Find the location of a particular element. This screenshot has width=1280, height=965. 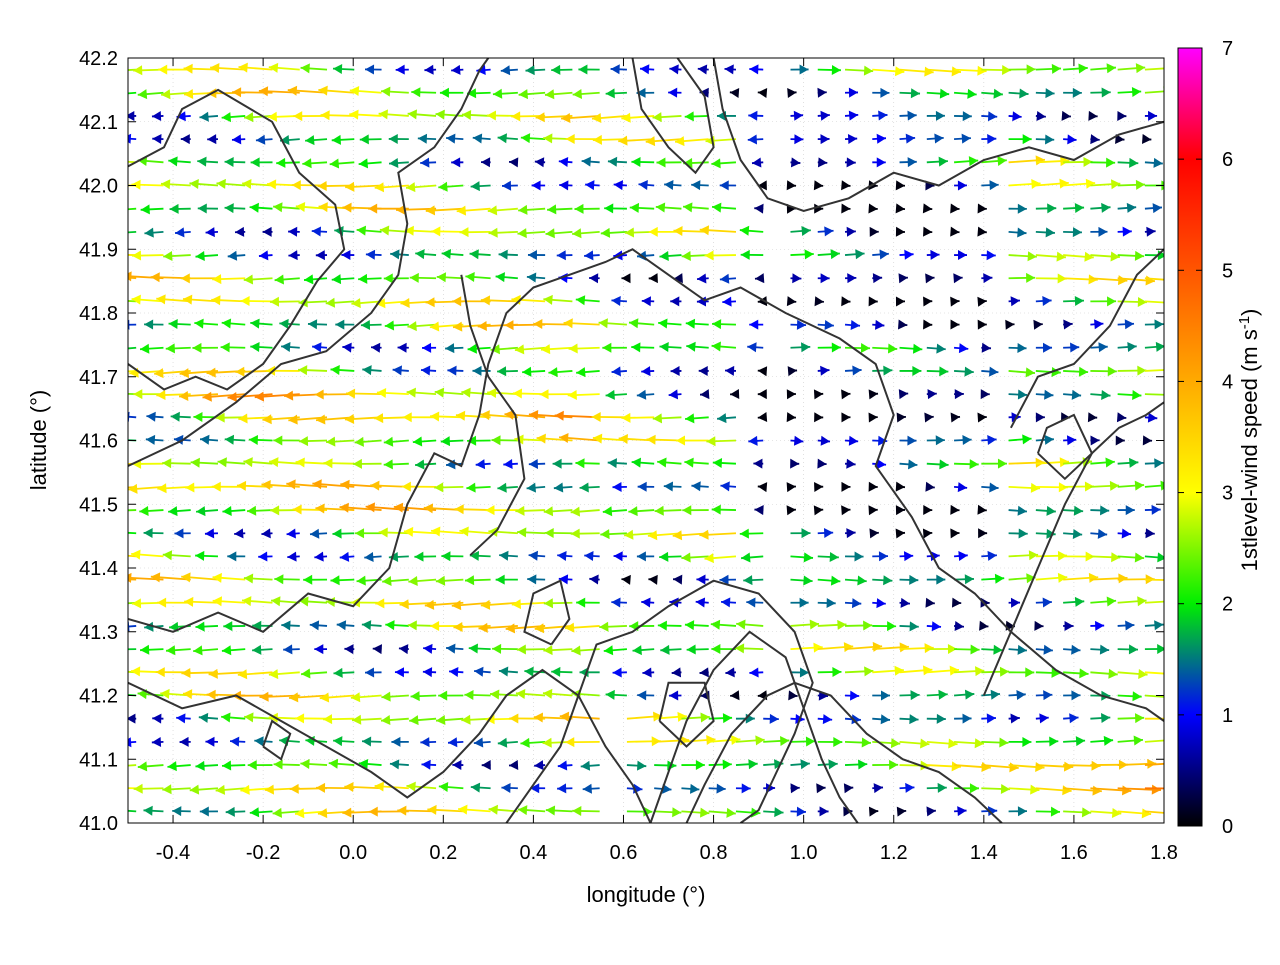

y-tick-label: 41.1 is located at coordinates (98, 760).